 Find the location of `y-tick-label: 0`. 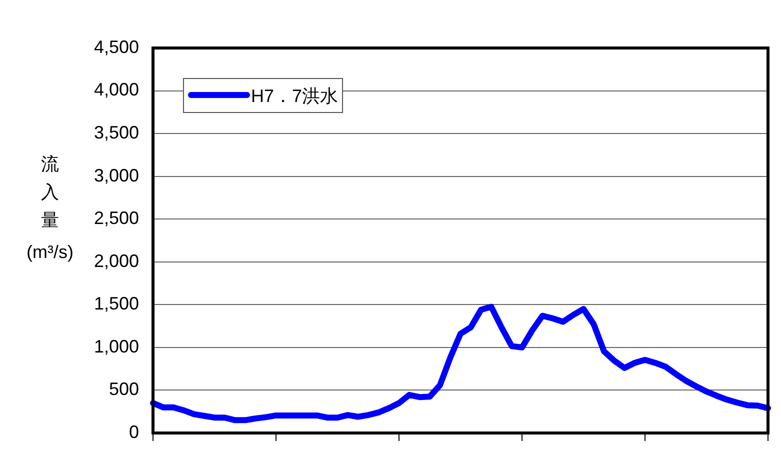

y-tick-label: 0 is located at coordinates (133, 432).